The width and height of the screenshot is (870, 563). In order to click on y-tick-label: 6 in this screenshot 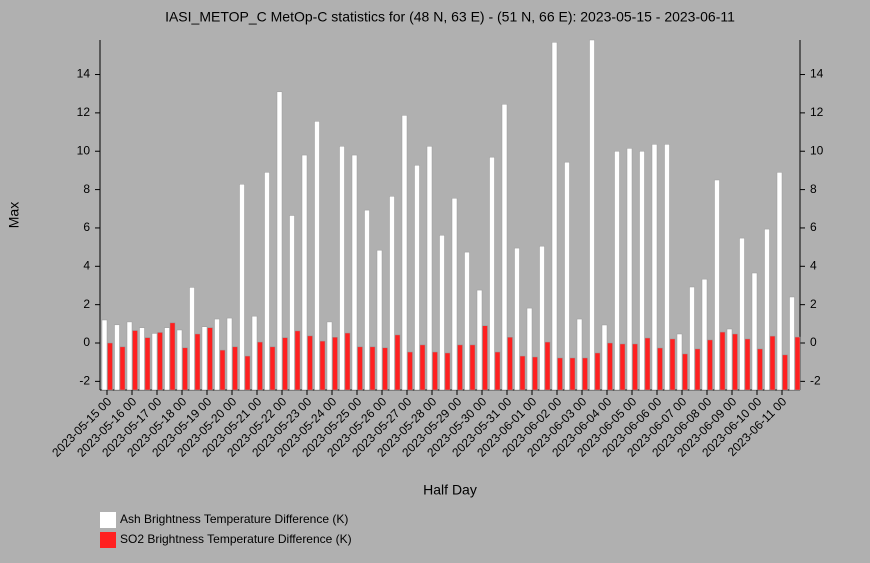, I will do `click(86, 227)`.